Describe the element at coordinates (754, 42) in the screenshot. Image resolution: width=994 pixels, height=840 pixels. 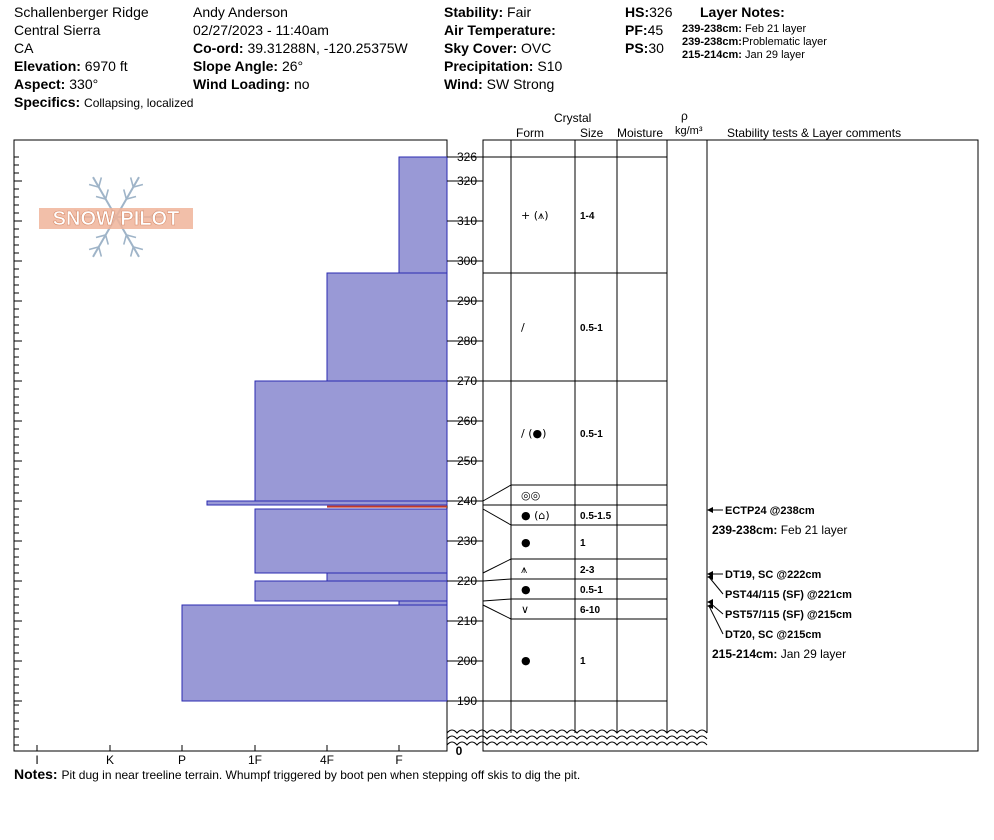
I see `layer-note: 239-238cm:Problematic layer` at that location.